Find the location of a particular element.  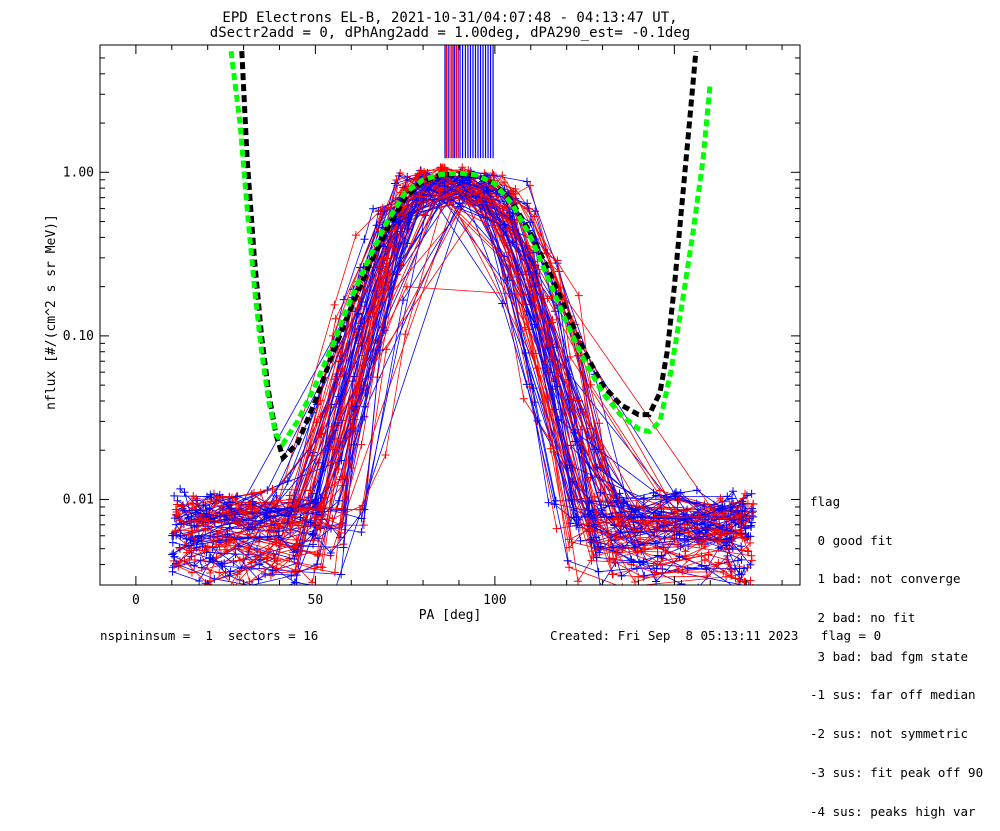

x-axis-label: PA [deg] is located at coordinates (450, 615).